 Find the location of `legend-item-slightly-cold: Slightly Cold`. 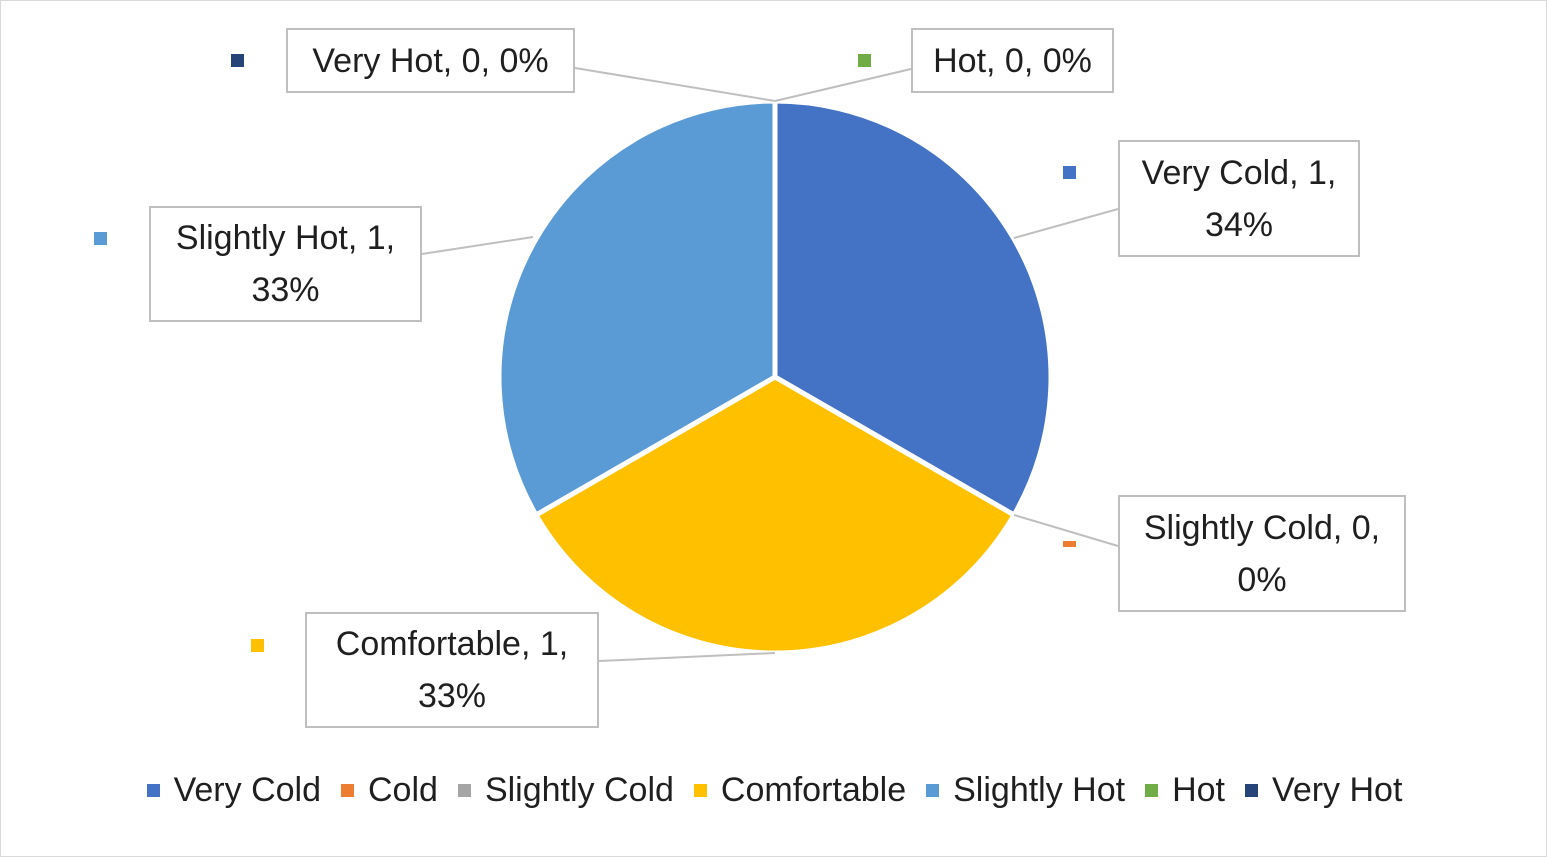

legend-item-slightly-cold: Slightly Cold is located at coordinates (565, 790).